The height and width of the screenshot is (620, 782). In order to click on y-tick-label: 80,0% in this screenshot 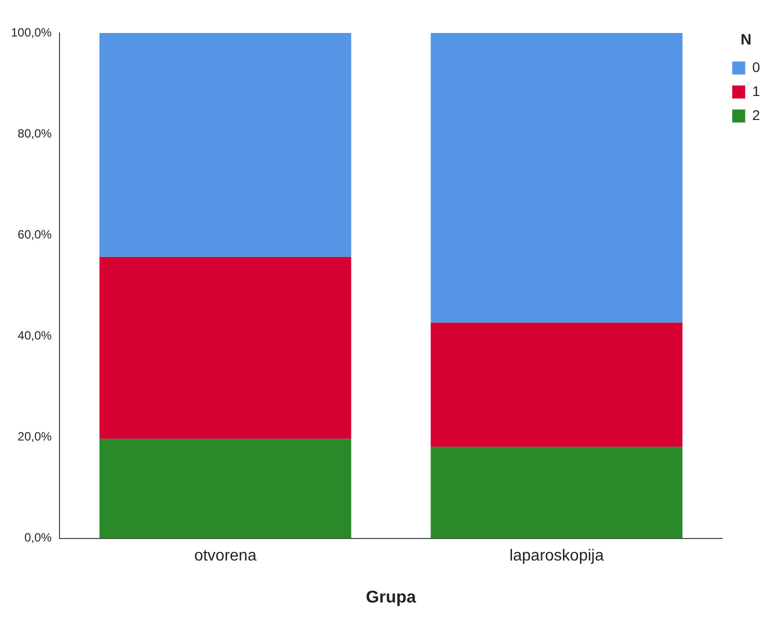, I will do `click(35, 133)`.